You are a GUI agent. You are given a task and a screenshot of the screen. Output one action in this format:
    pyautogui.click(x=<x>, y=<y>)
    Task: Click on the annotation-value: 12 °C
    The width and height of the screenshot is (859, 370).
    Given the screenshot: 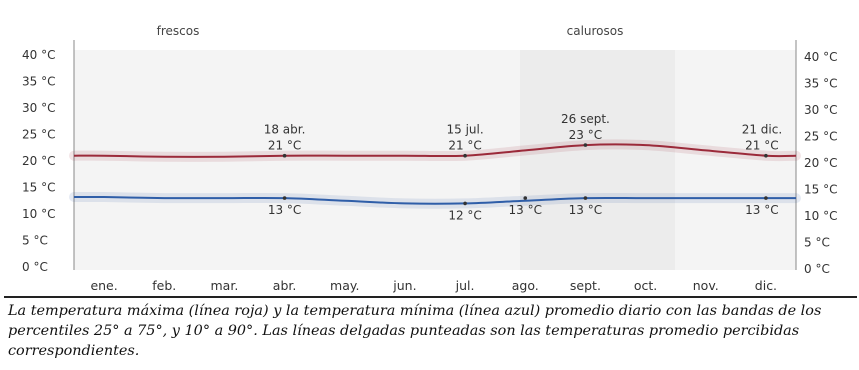 What is the action you would take?
    pyautogui.click(x=464, y=215)
    